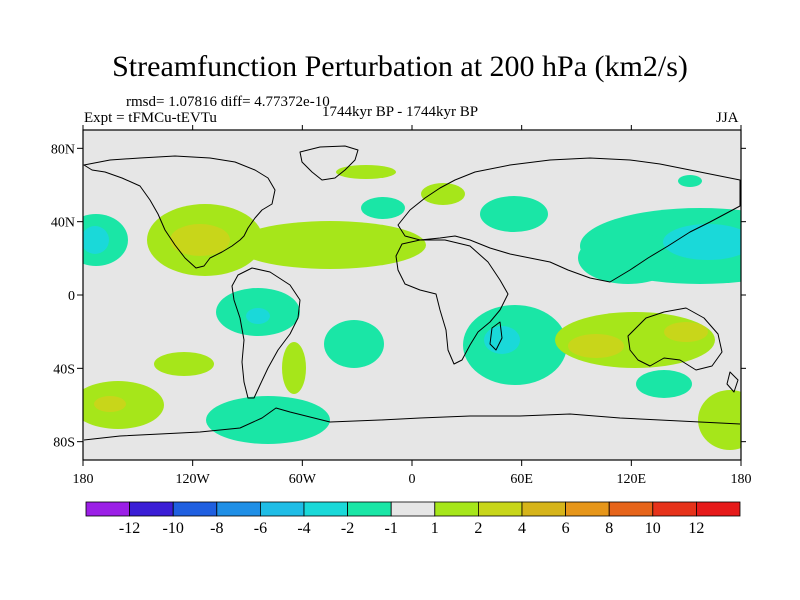 This screenshot has height=600, width=800. What do you see at coordinates (179, 212) in the screenshot?
I see `coastline-north-america` at bounding box center [179, 212].